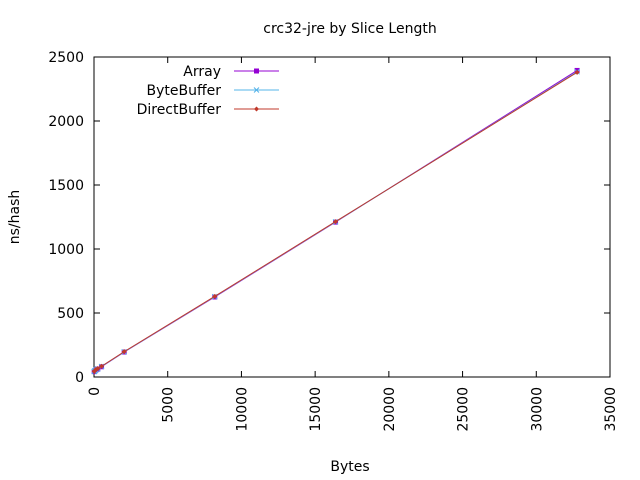 The image size is (640, 480). I want to click on legend-item-directbuffer: DirectBuffer, so click(208, 110).